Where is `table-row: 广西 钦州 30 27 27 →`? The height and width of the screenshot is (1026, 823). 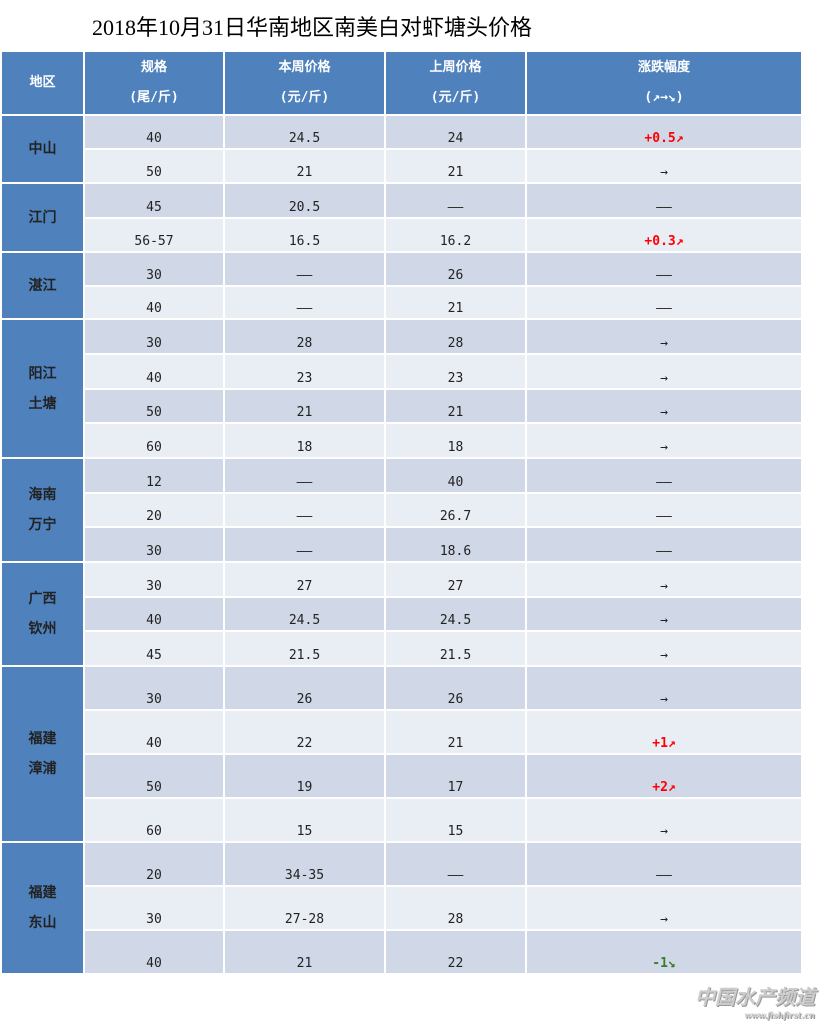 table-row: 广西 钦州 30 27 27 → is located at coordinates (401, 614).